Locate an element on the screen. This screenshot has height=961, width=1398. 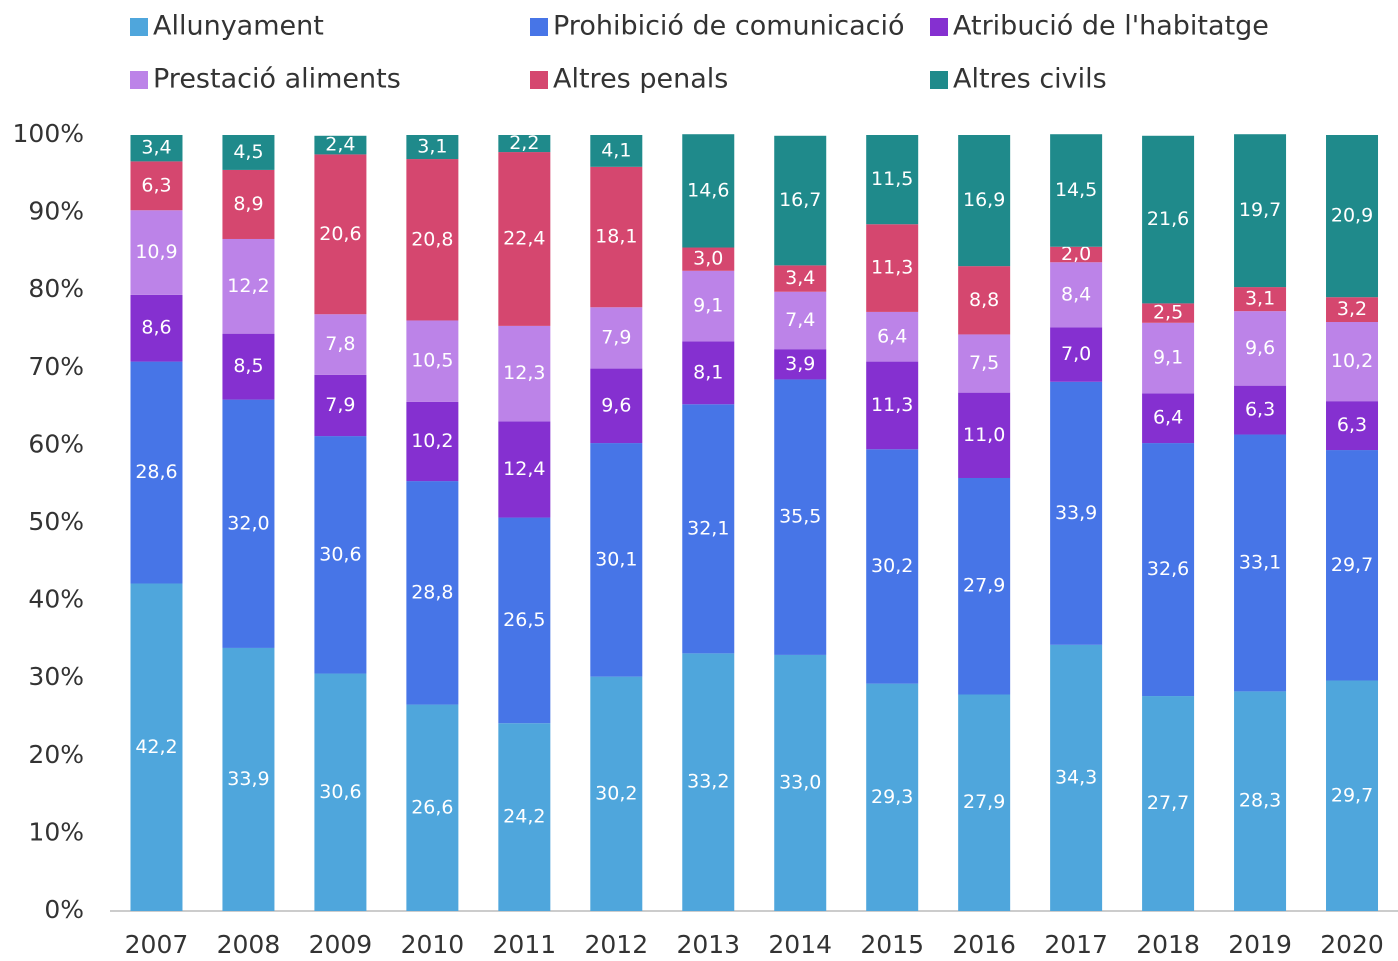
data-label: 7,4 is located at coordinates (800, 320).